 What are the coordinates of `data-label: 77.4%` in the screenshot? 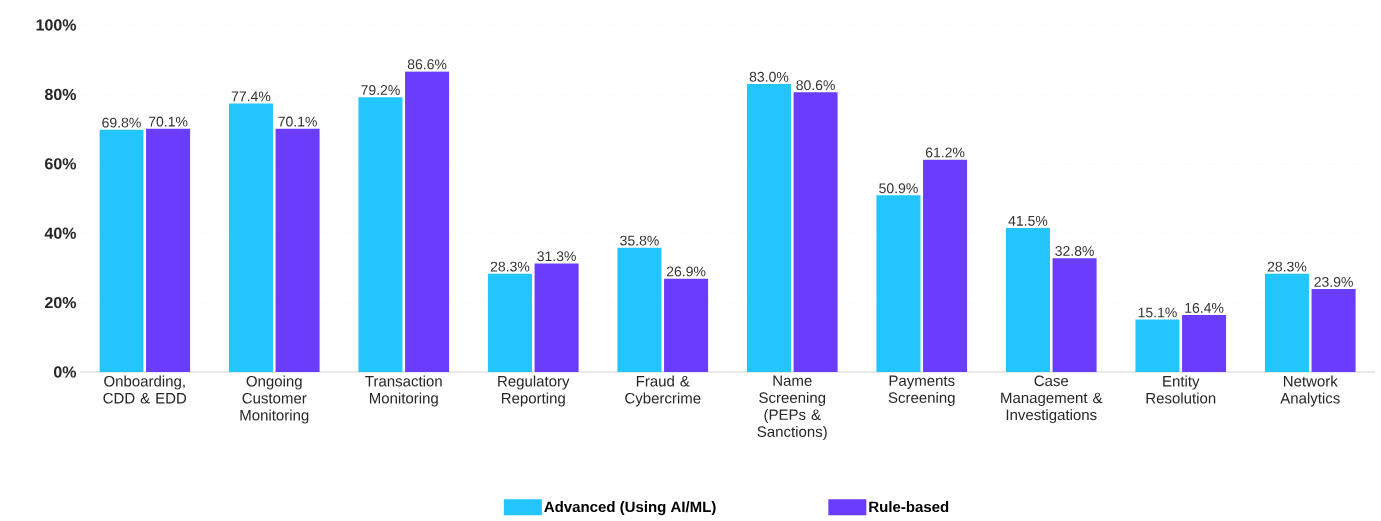 It's located at (251, 96).